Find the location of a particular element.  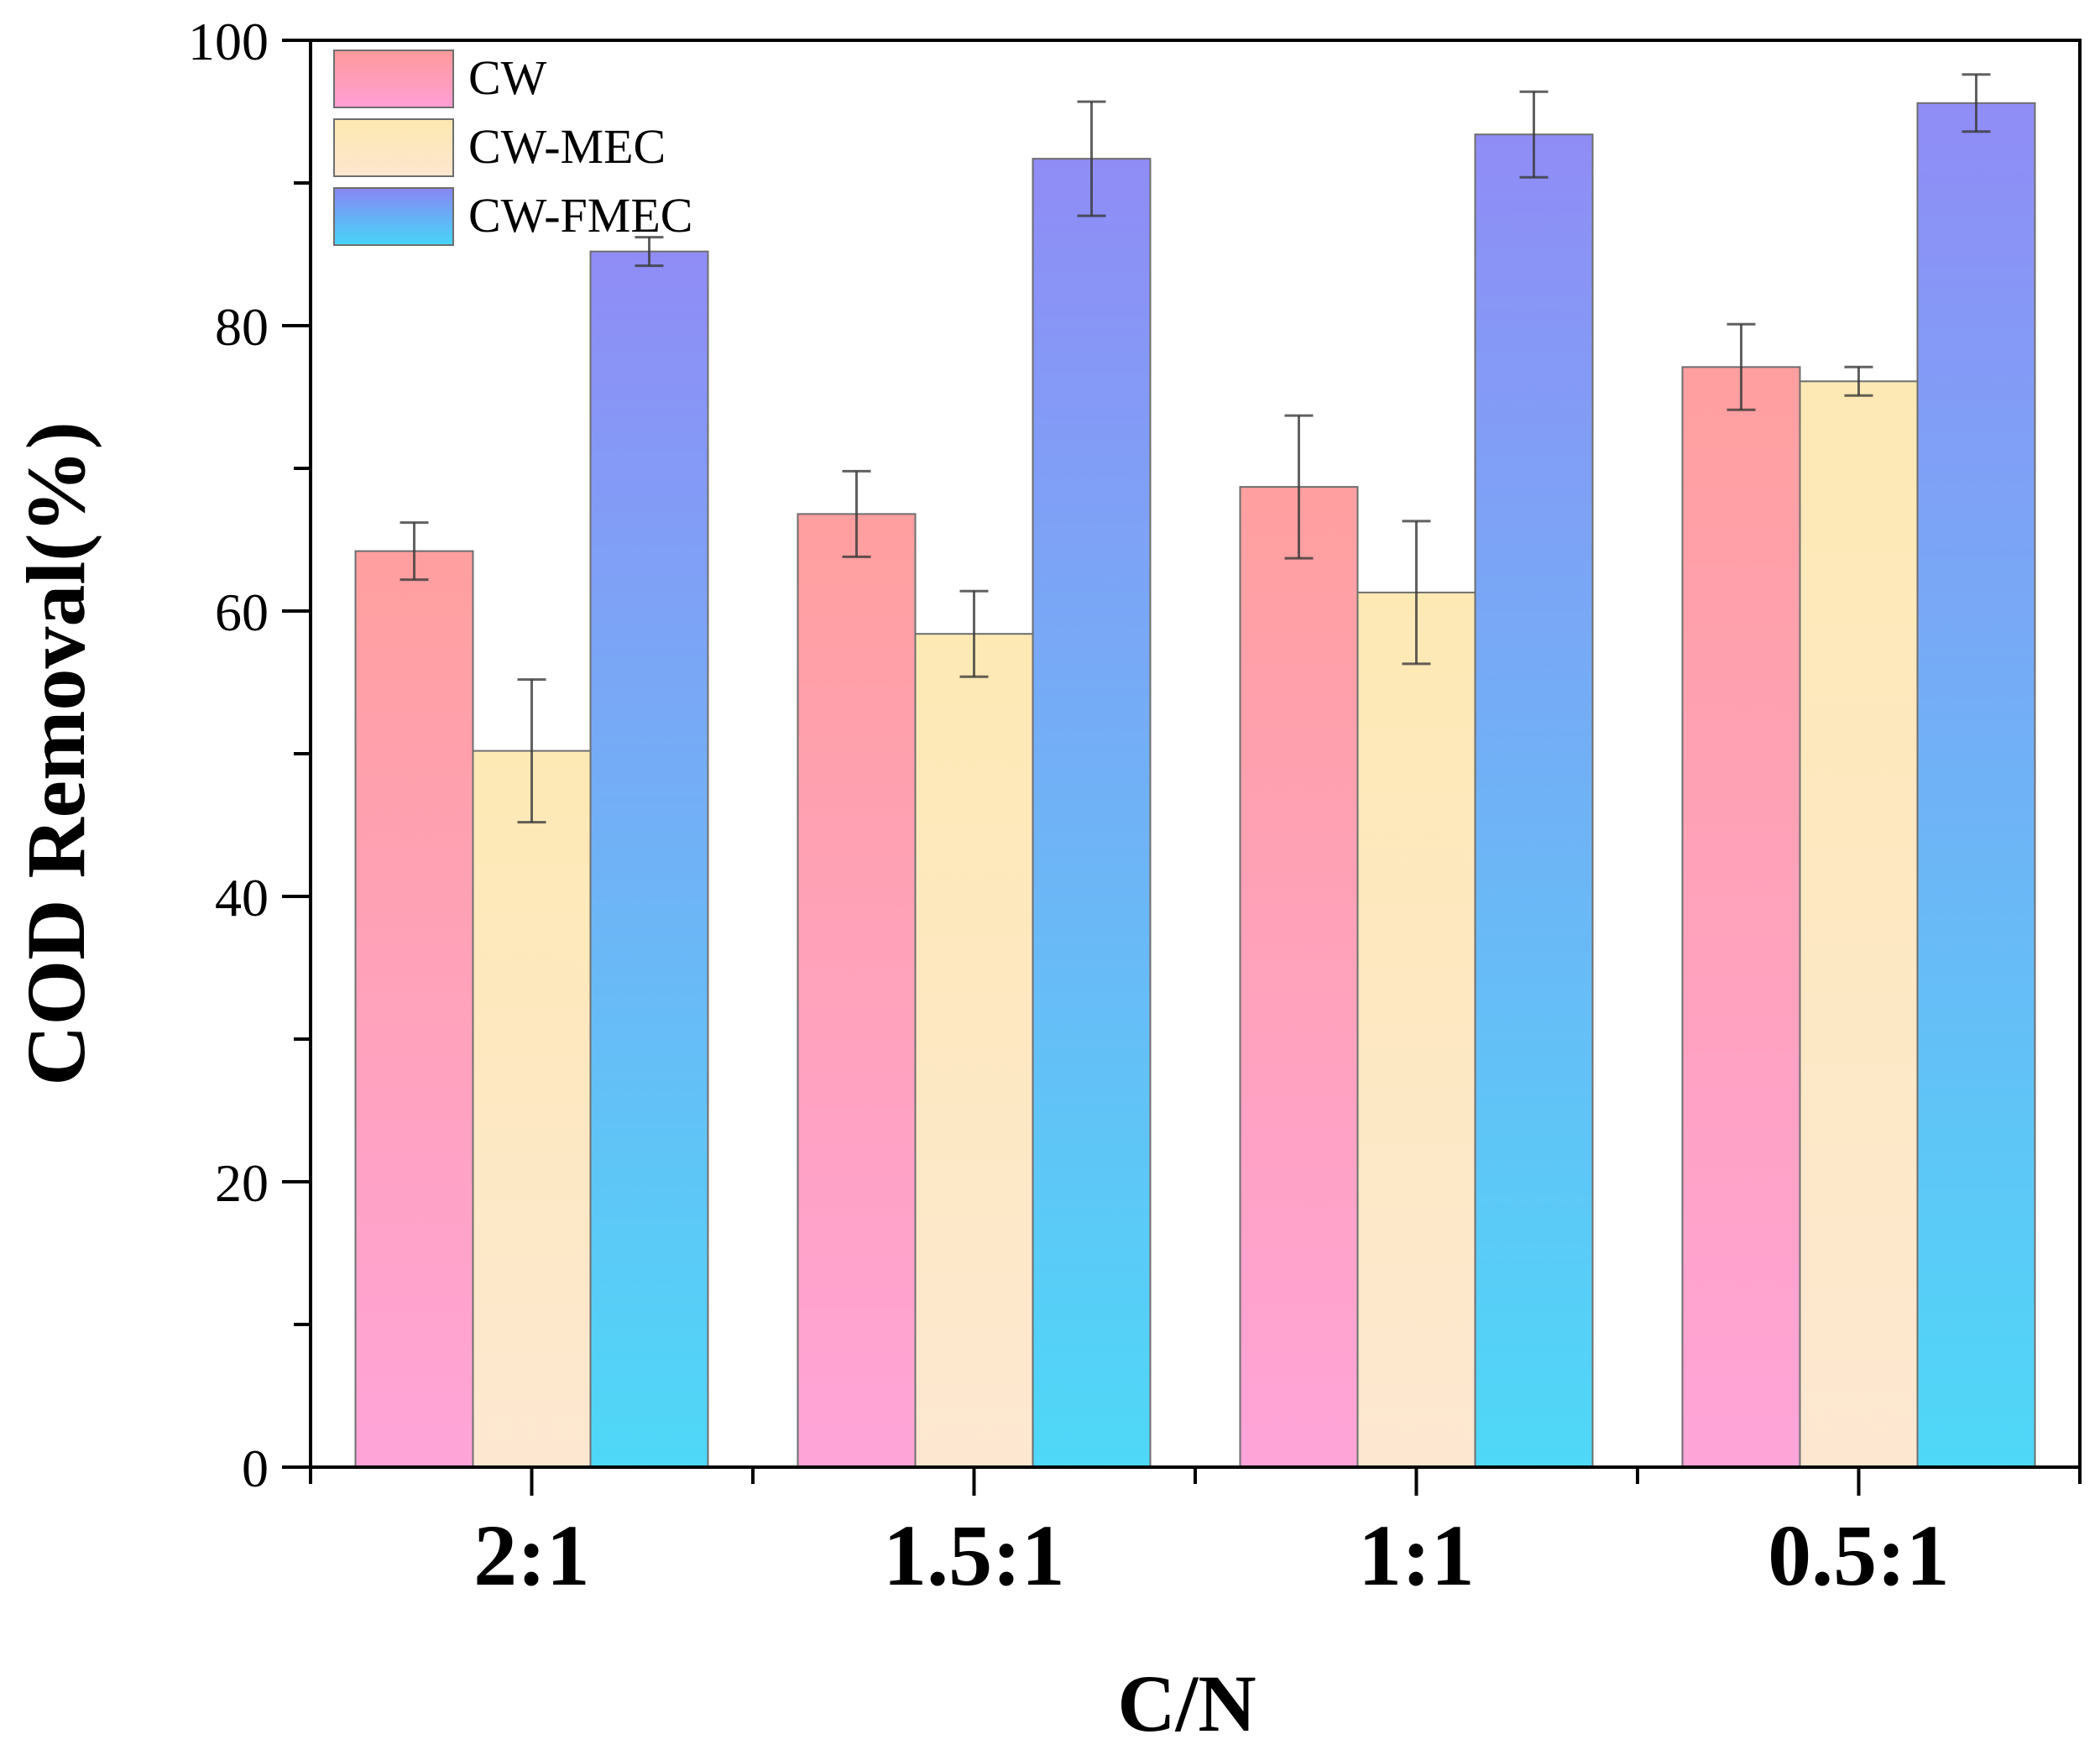

x-tick-label: 1:1 is located at coordinates (1417, 1555).